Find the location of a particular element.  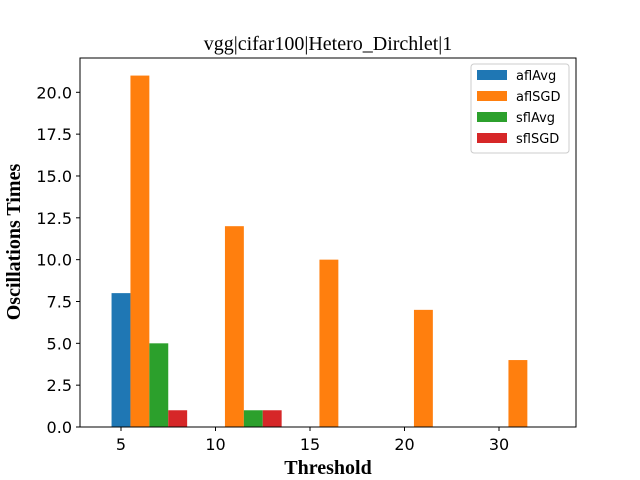

y-tick-label: 12.5 is located at coordinates (54, 218).